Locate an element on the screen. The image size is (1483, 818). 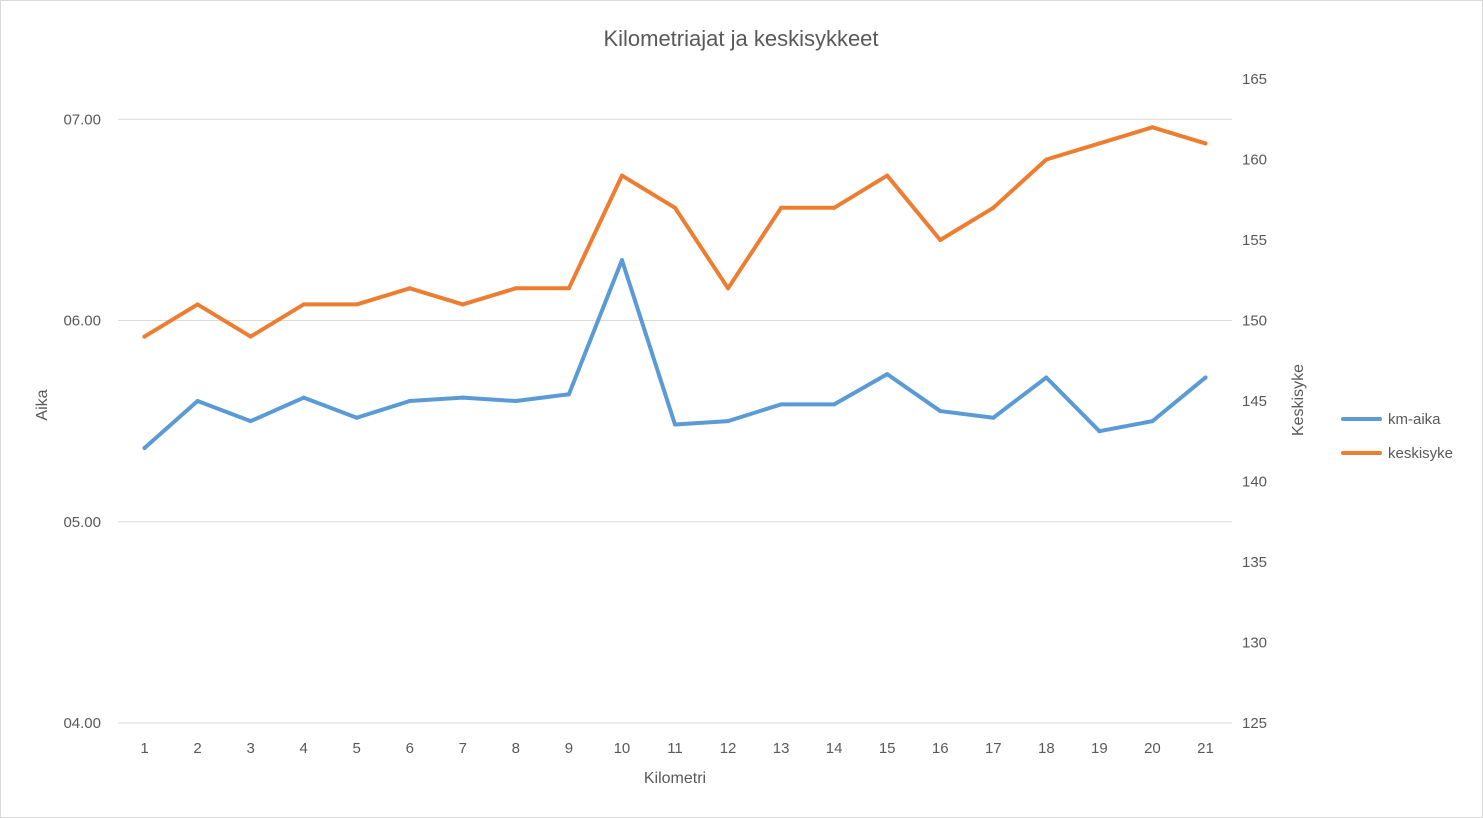
x-tick-label: 9 is located at coordinates (569, 748).